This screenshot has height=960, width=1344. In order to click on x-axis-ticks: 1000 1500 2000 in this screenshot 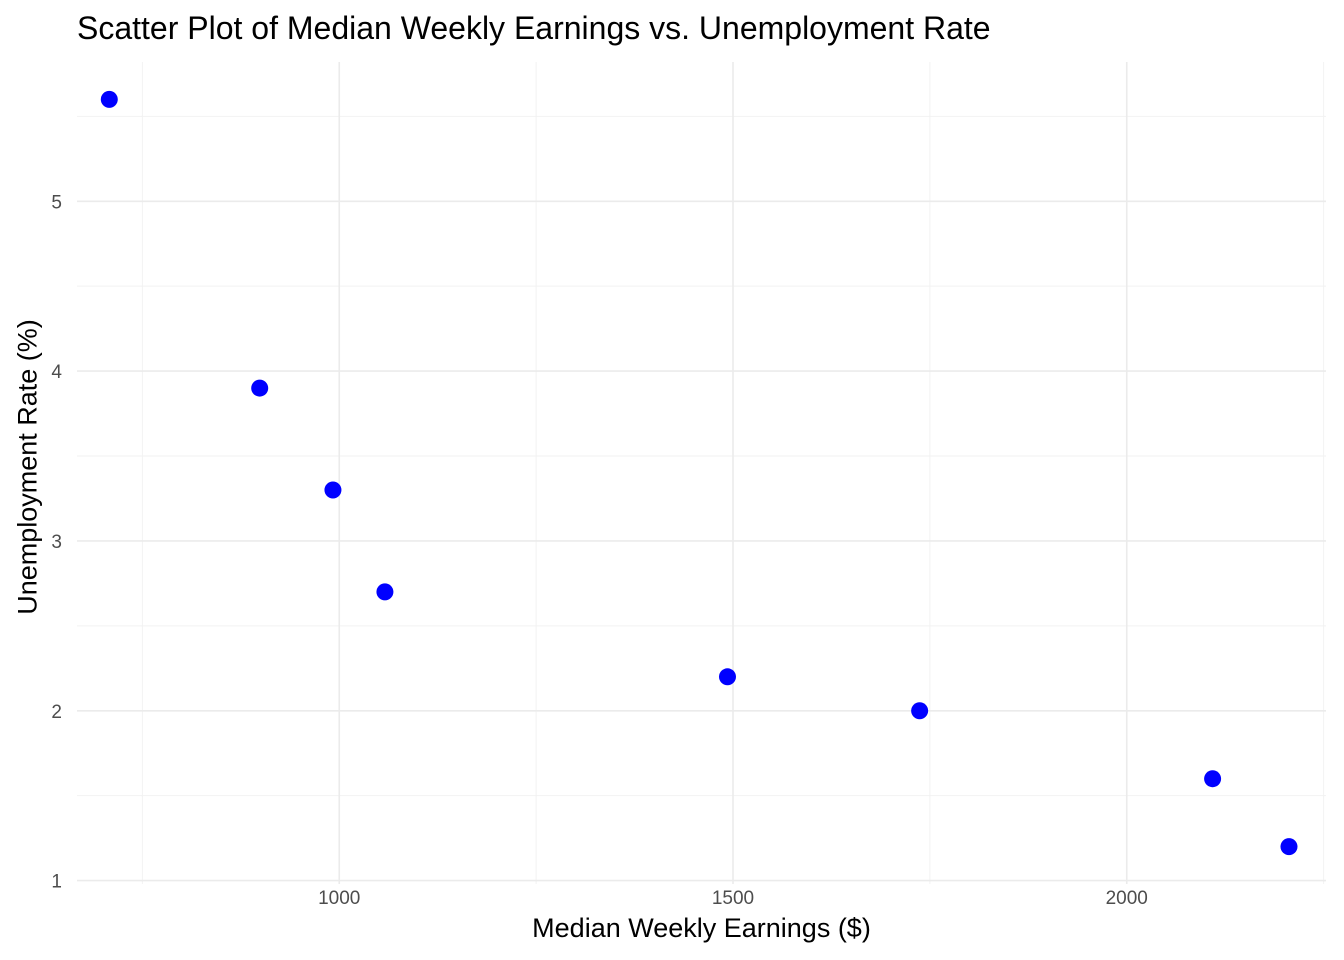, I will do `click(733, 898)`.